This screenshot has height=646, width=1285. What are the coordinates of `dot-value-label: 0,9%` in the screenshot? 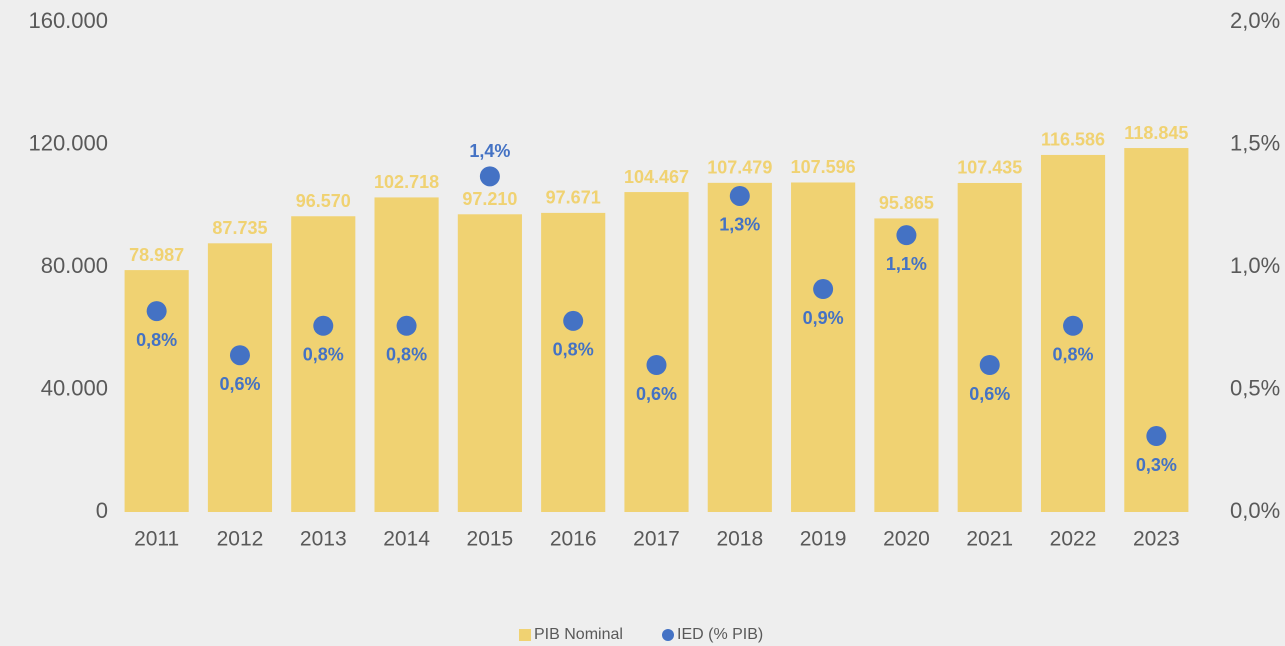 It's located at (823, 318).